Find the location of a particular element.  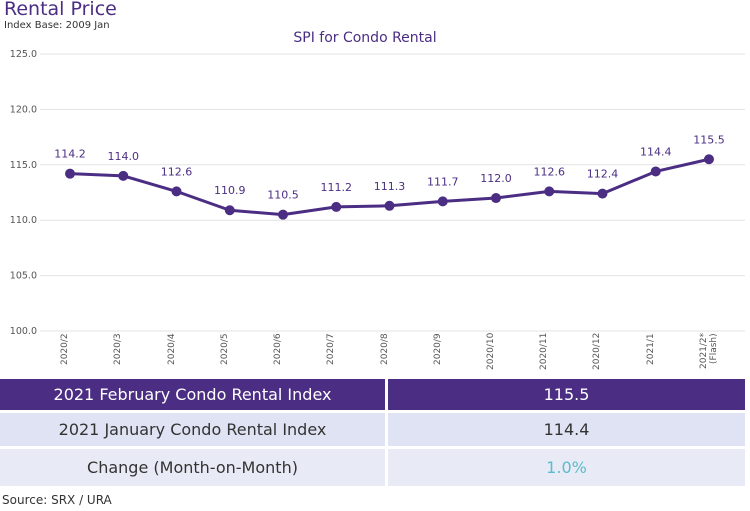

chart-title: SPI for Condo Rental is located at coordinates (364, 38).